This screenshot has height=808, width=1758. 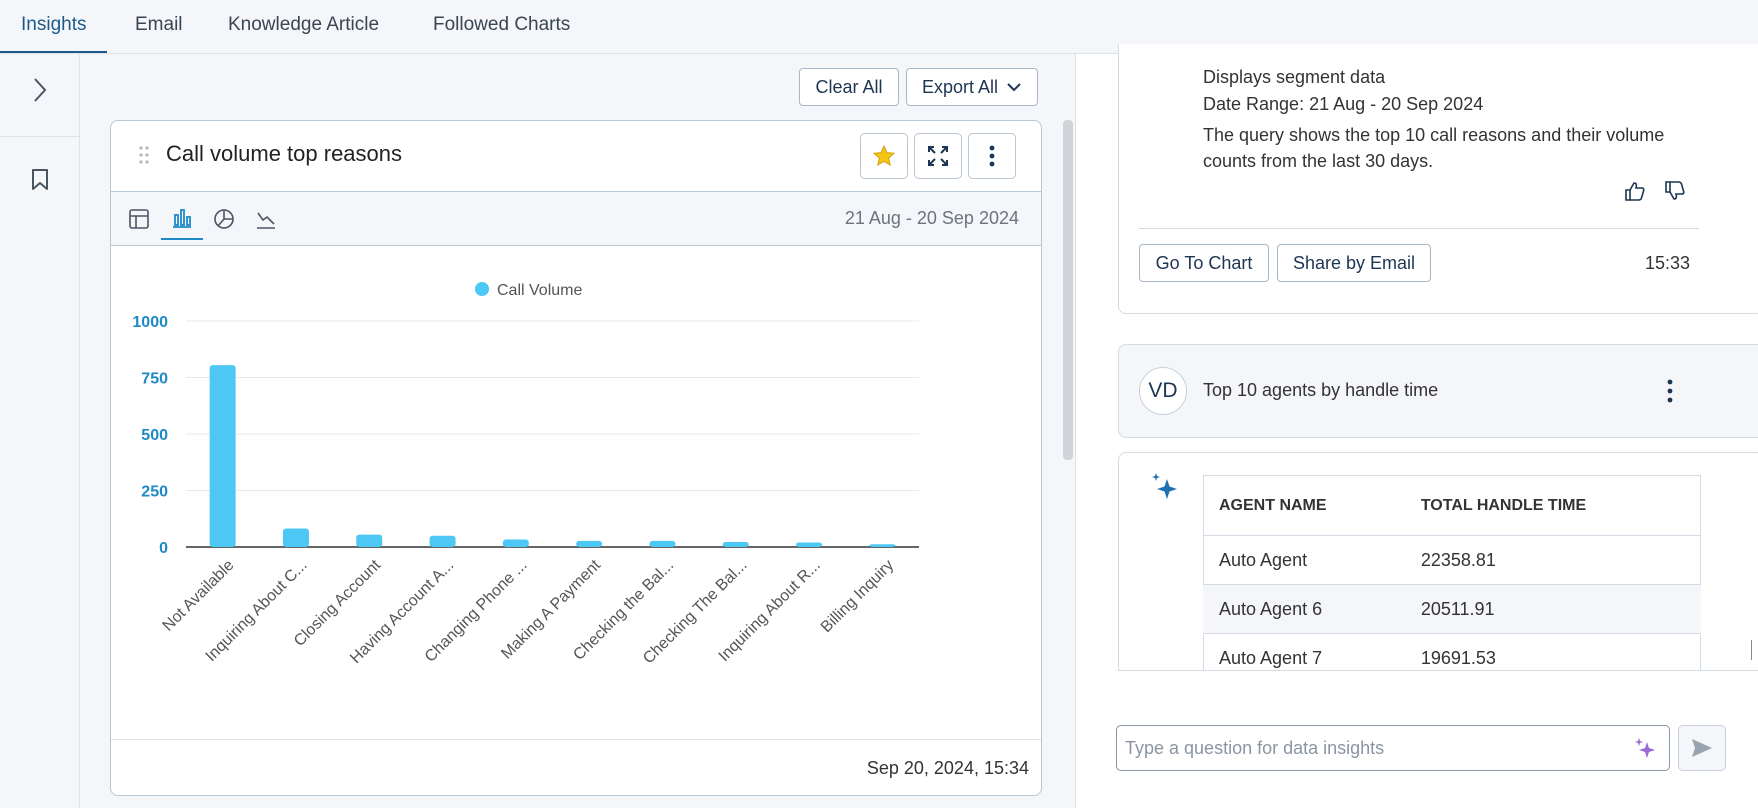 I want to click on left-rail, so click(x=40, y=431).